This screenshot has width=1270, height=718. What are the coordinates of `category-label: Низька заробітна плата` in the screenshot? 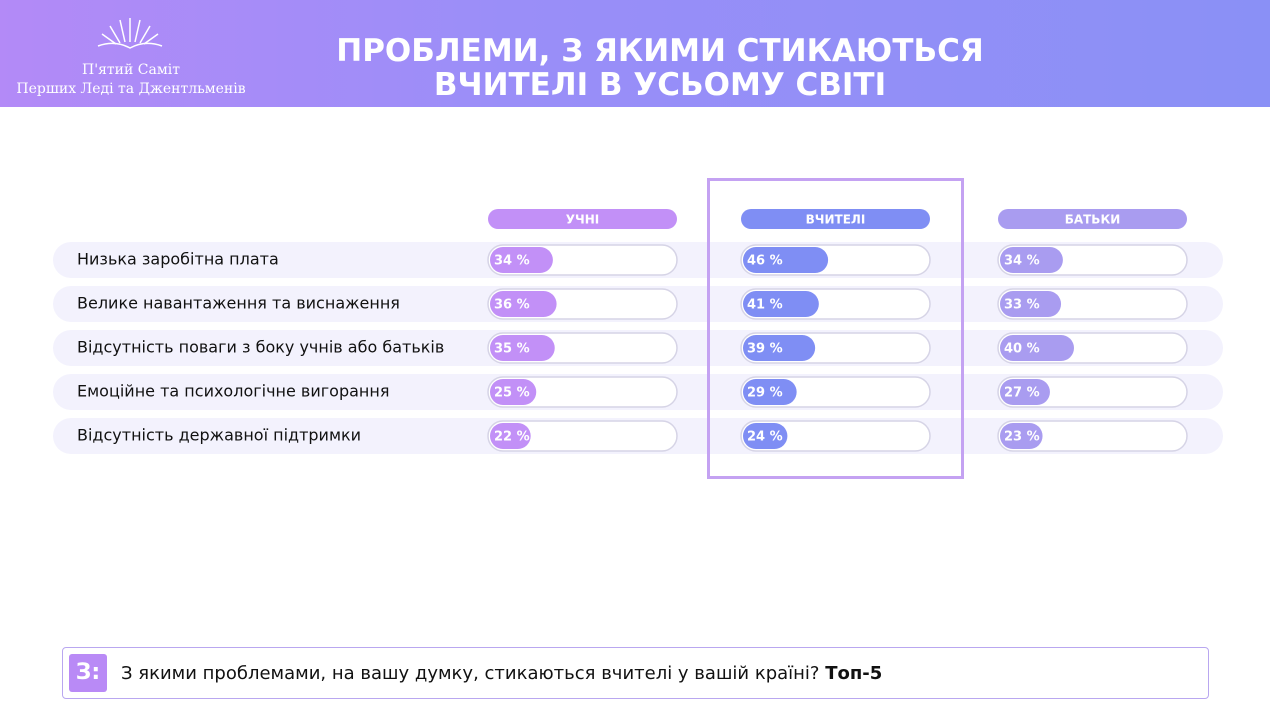 It's located at (178, 259).